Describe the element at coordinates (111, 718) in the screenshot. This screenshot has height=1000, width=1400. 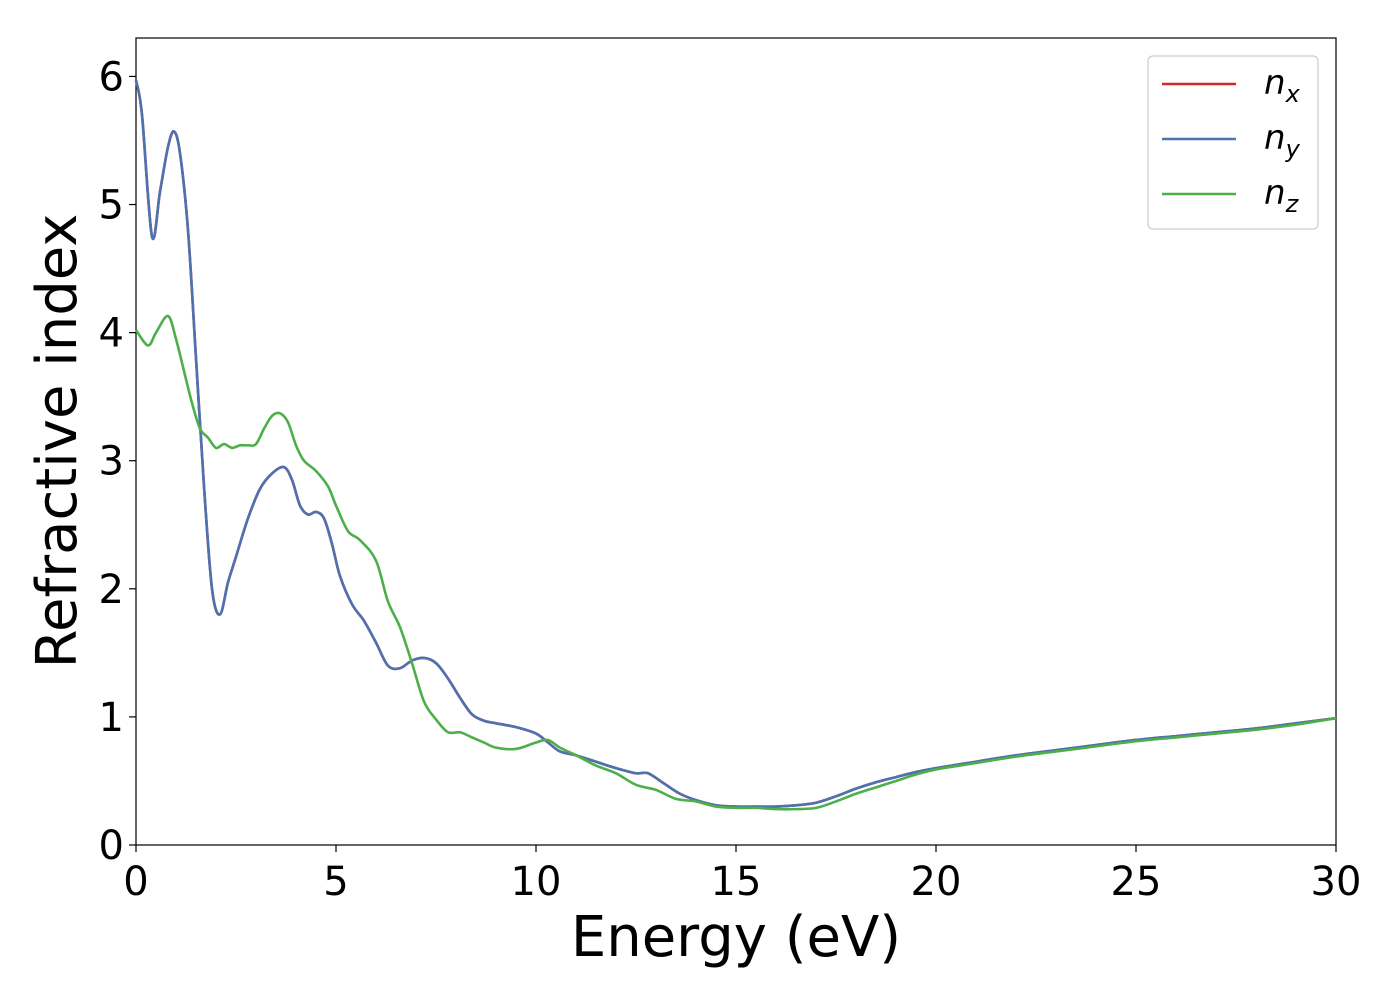
I see `y-tick-label: 1` at that location.